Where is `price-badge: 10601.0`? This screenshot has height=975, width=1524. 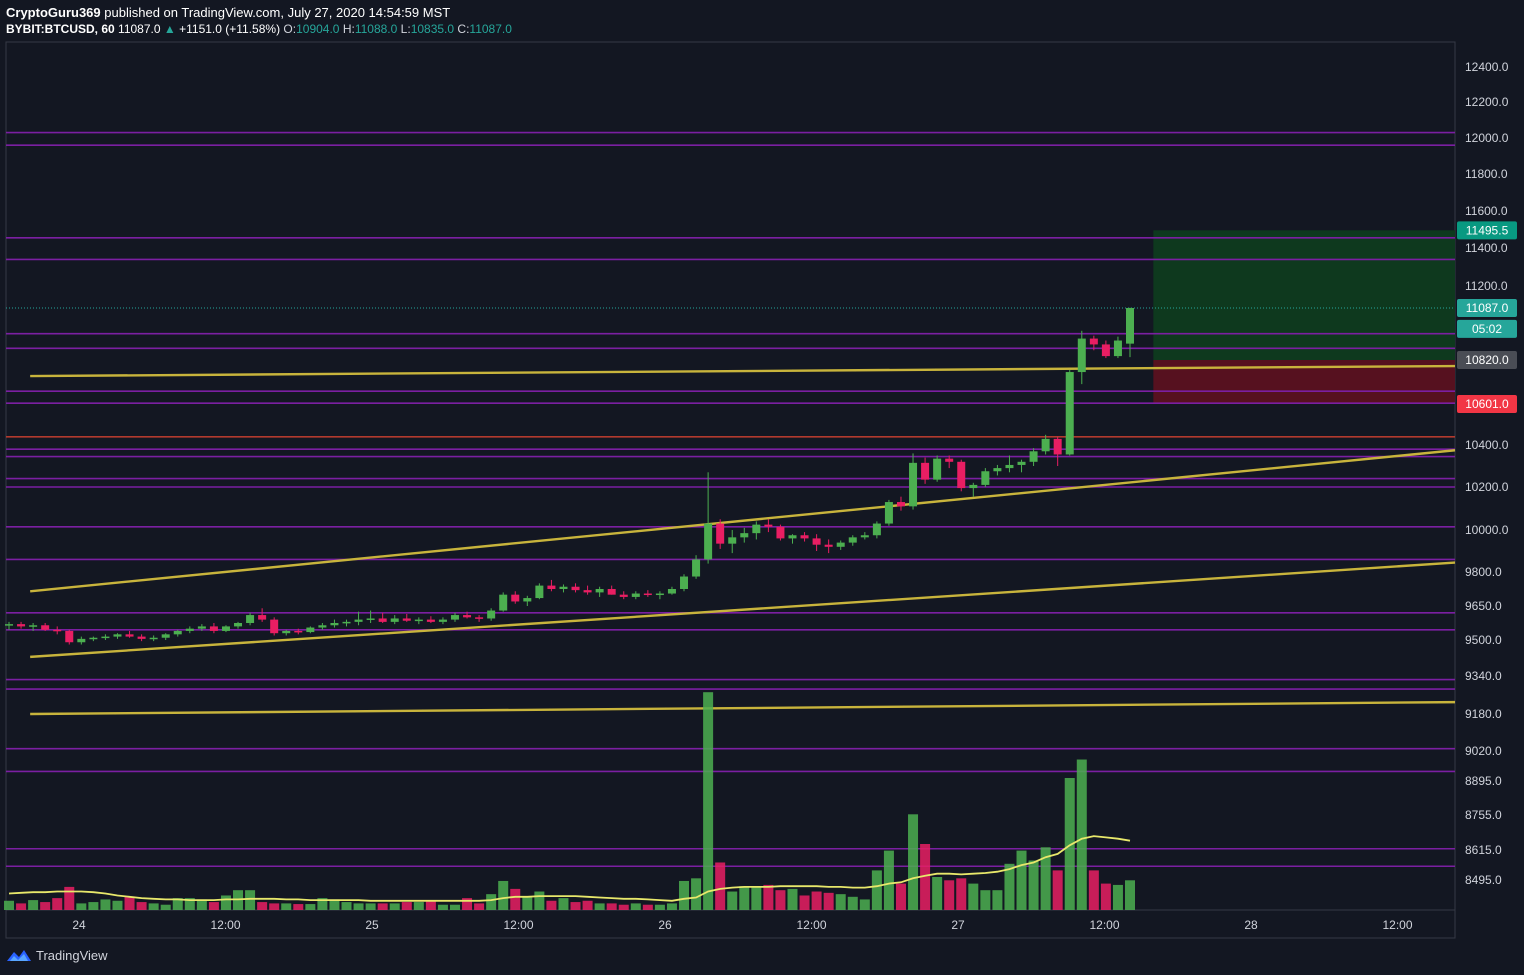 price-badge: 10601.0 is located at coordinates (1487, 404).